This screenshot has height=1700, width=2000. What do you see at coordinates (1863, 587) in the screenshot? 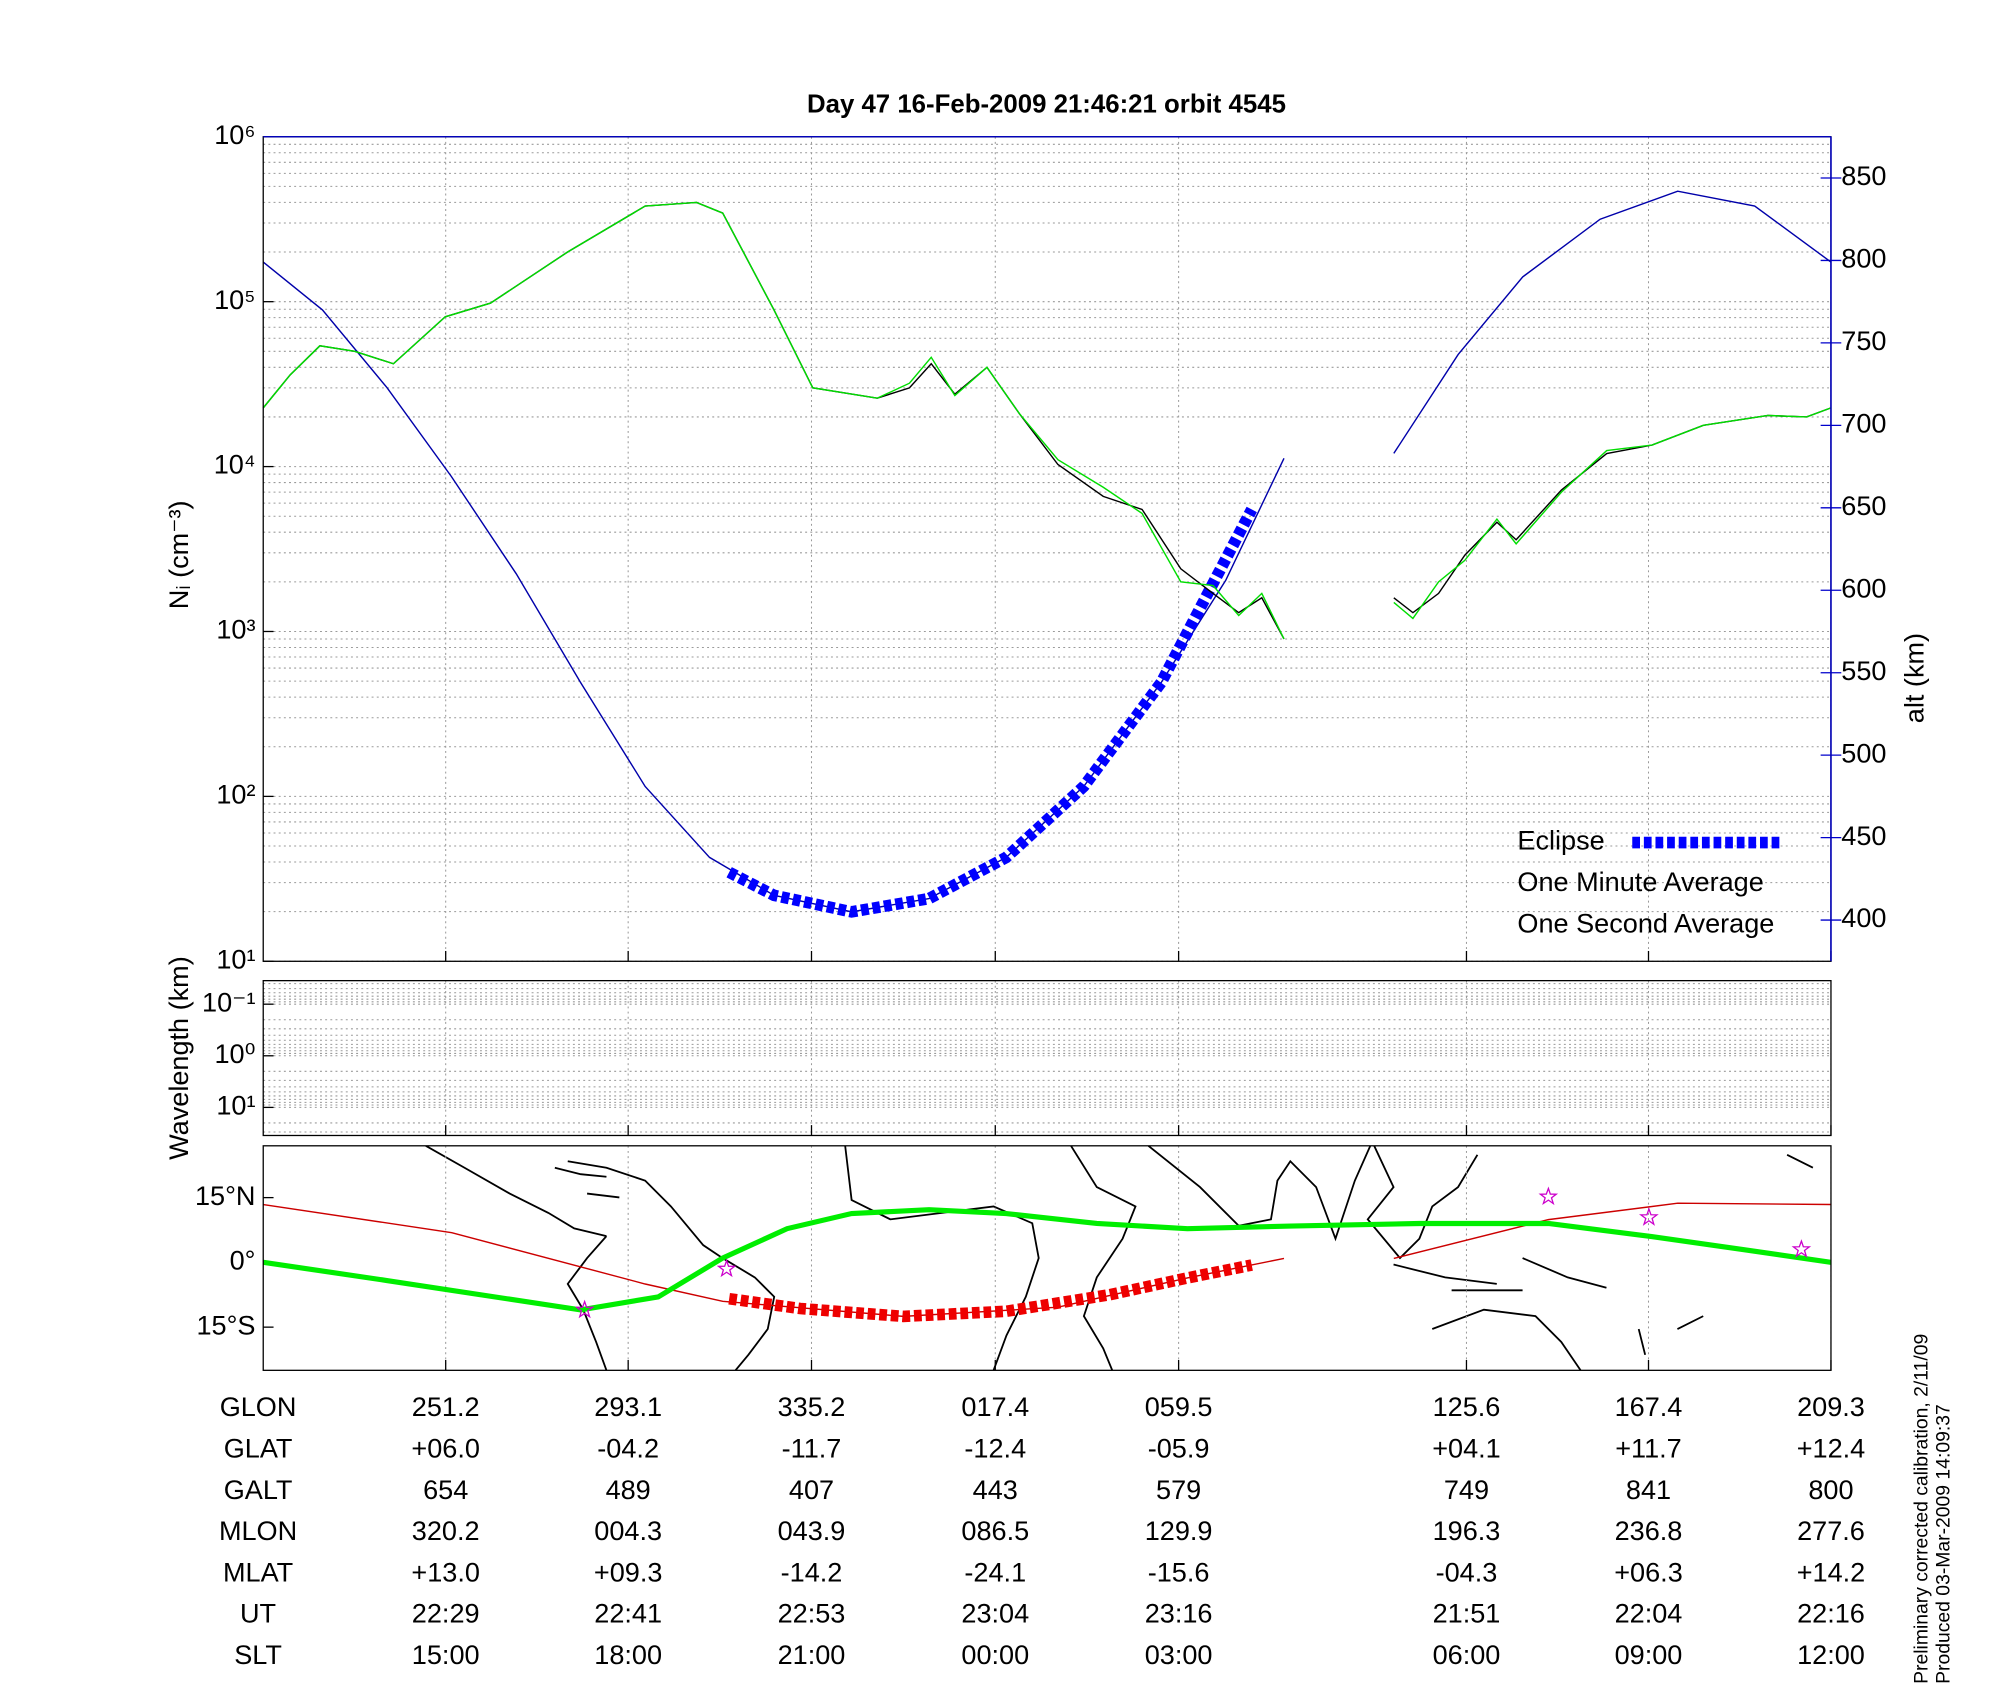
I see `y2-tick-label: 600` at bounding box center [1863, 587].